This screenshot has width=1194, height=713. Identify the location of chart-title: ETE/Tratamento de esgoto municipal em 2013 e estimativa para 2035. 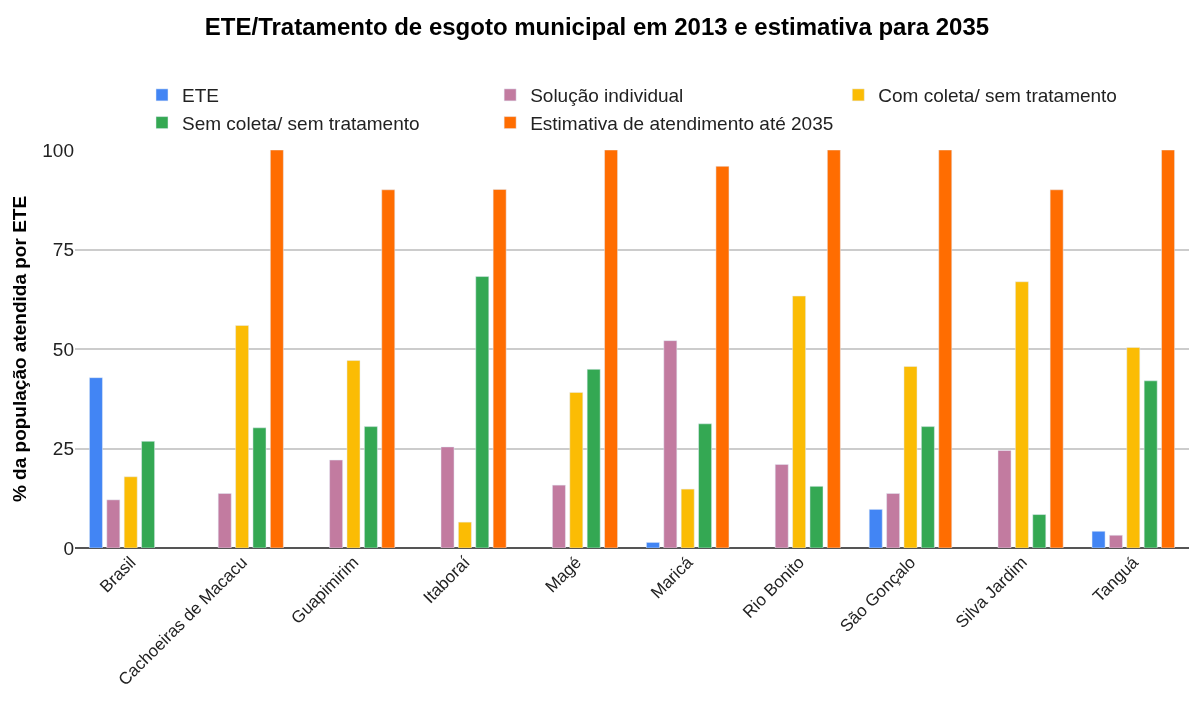
(597, 26).